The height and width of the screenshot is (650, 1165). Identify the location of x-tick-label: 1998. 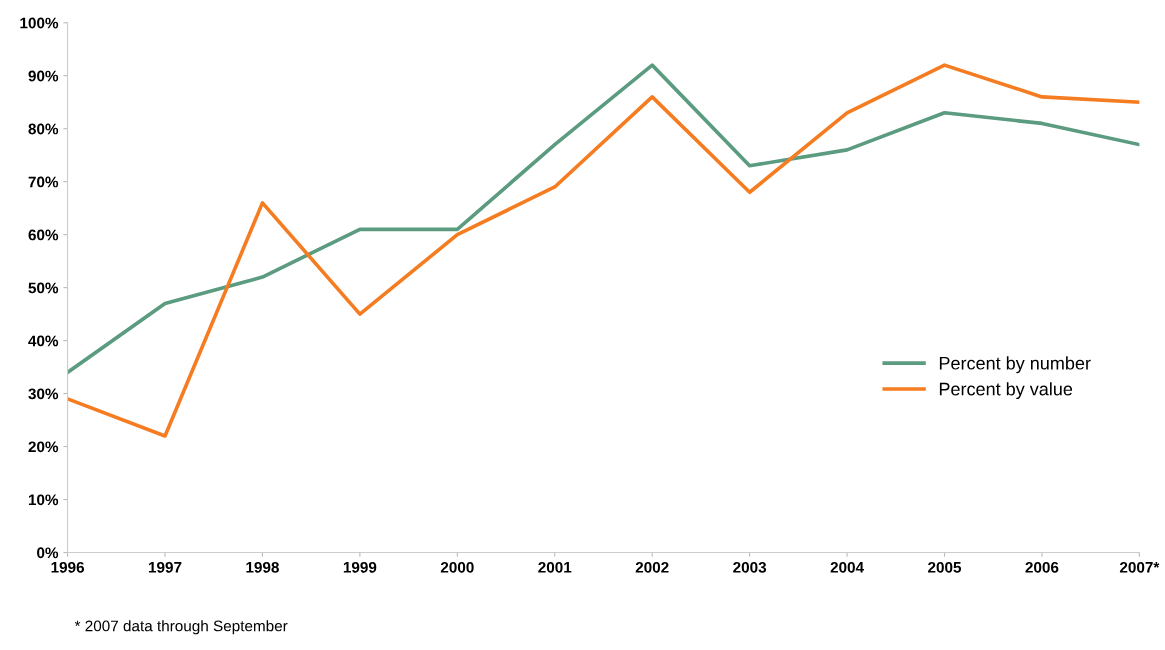
(262, 567).